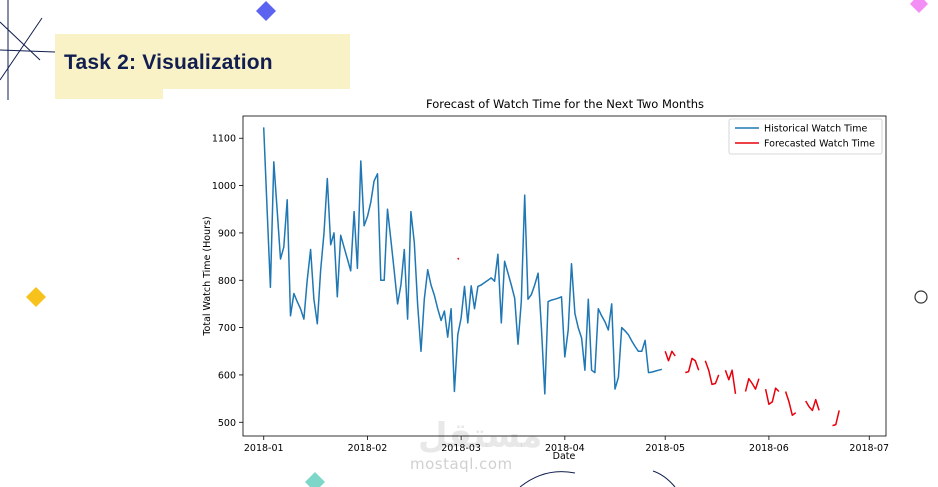 This screenshot has height=487, width=938. Describe the element at coordinates (224, 186) in the screenshot. I see `y-tick-label: 1000` at that location.